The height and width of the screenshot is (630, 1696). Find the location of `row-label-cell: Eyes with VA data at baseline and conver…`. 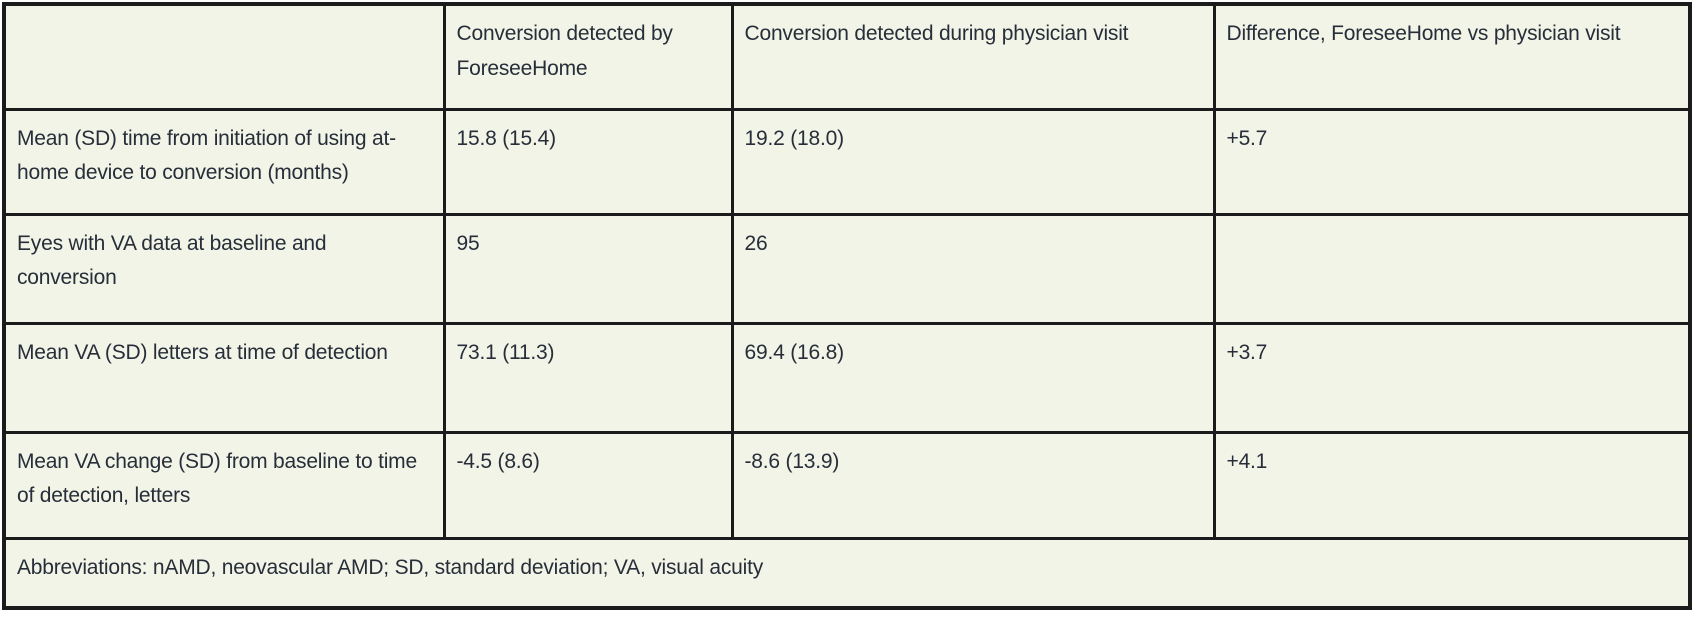

row-label-cell: Eyes with VA data at baseline and conver… is located at coordinates (224, 268).